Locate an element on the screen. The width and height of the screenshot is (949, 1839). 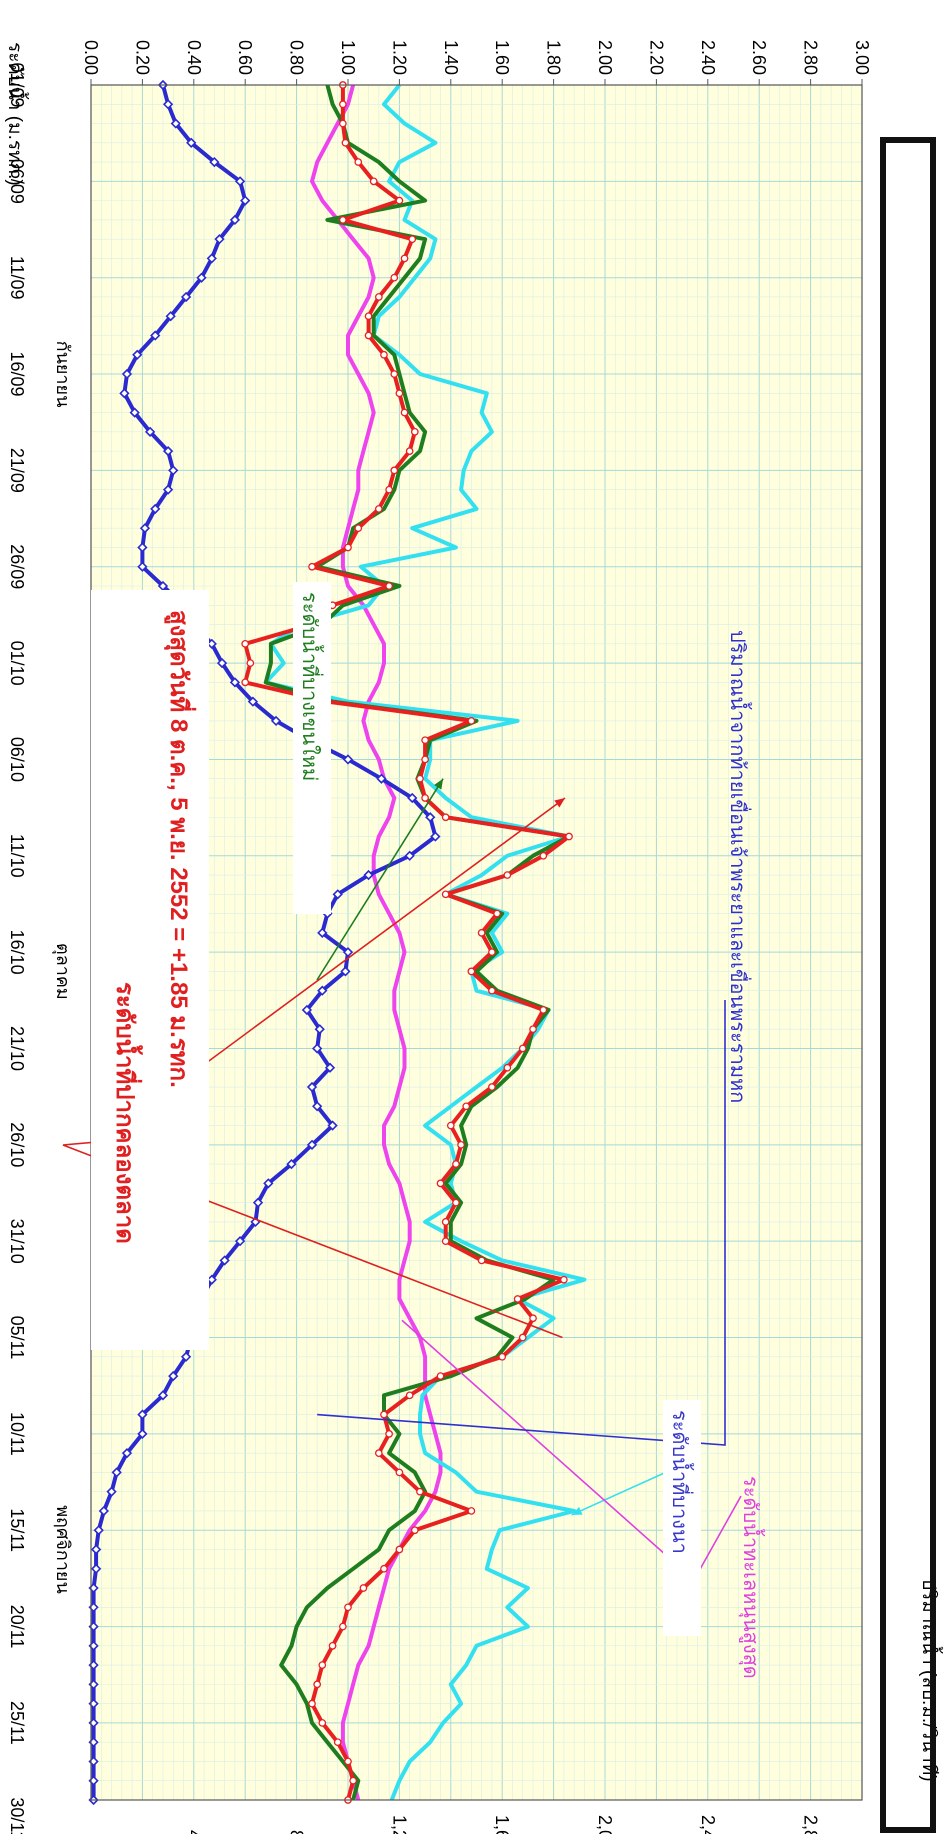
left-tick-label: 0.00 is located at coordinates (91, 57).